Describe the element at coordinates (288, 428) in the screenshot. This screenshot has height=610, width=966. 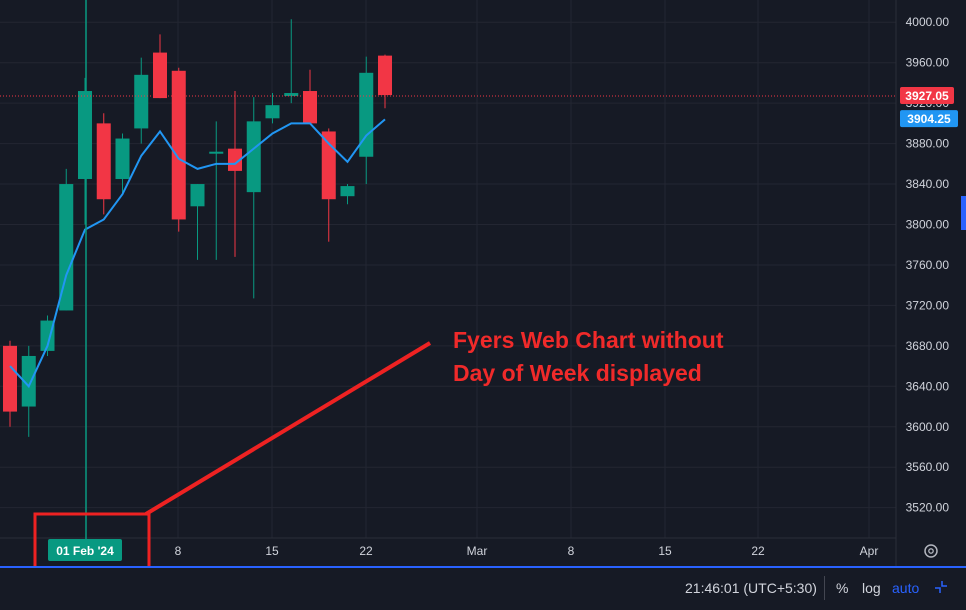
I see `annotation-arrow-line` at that location.